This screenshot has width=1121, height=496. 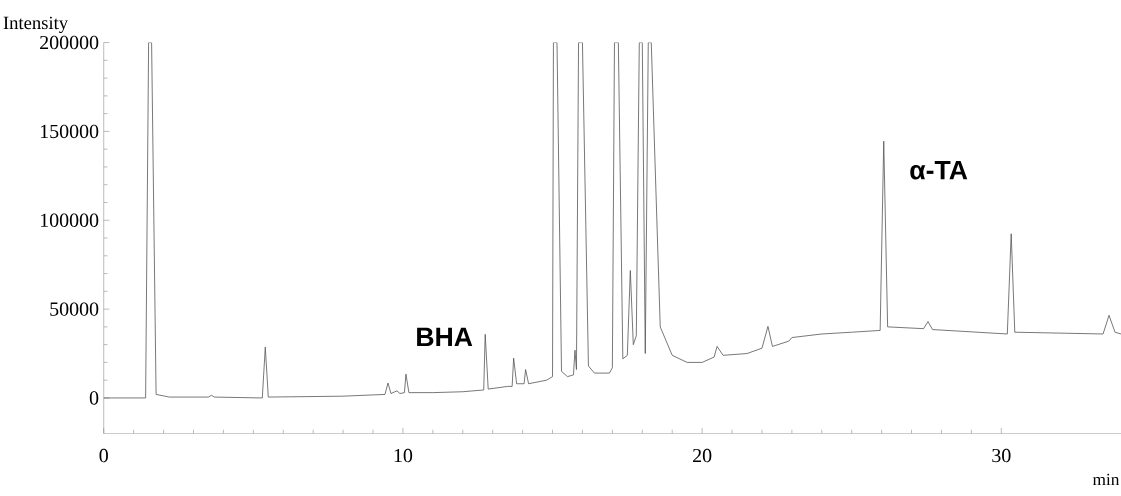 What do you see at coordinates (939, 170) in the screenshot?
I see `annotation: α-TA` at bounding box center [939, 170].